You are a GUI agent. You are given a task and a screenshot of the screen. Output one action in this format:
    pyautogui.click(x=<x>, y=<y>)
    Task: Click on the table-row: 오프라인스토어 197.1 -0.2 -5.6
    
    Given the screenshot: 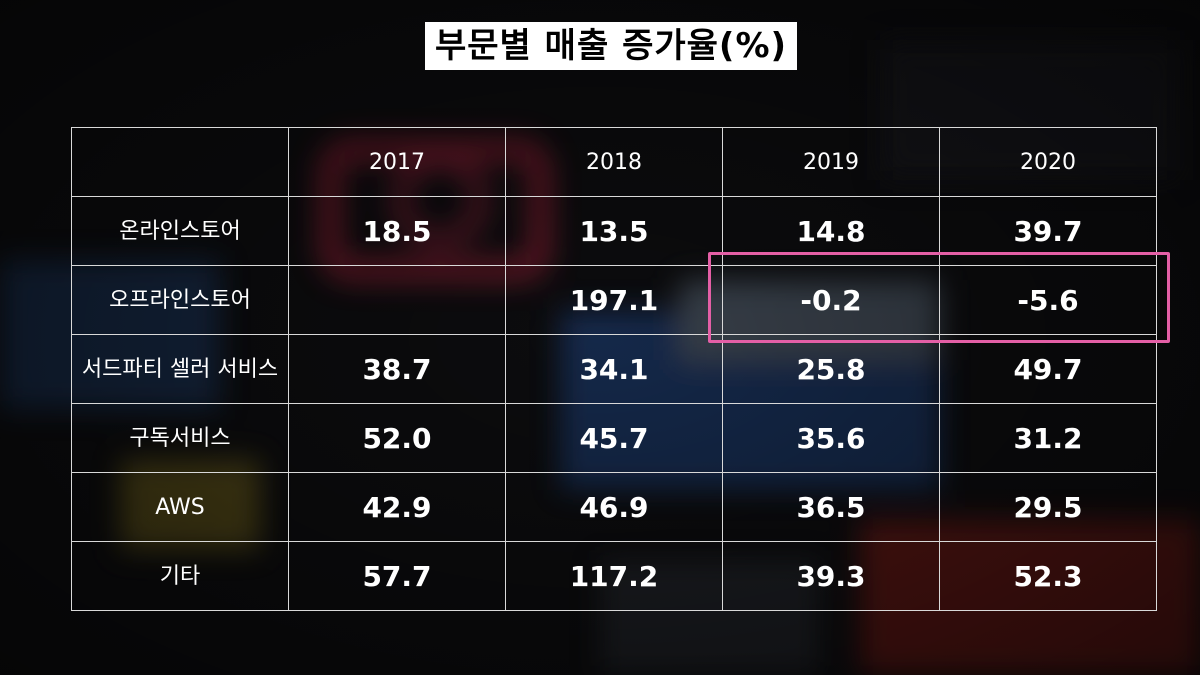 What is the action you would take?
    pyautogui.click(x=614, y=300)
    